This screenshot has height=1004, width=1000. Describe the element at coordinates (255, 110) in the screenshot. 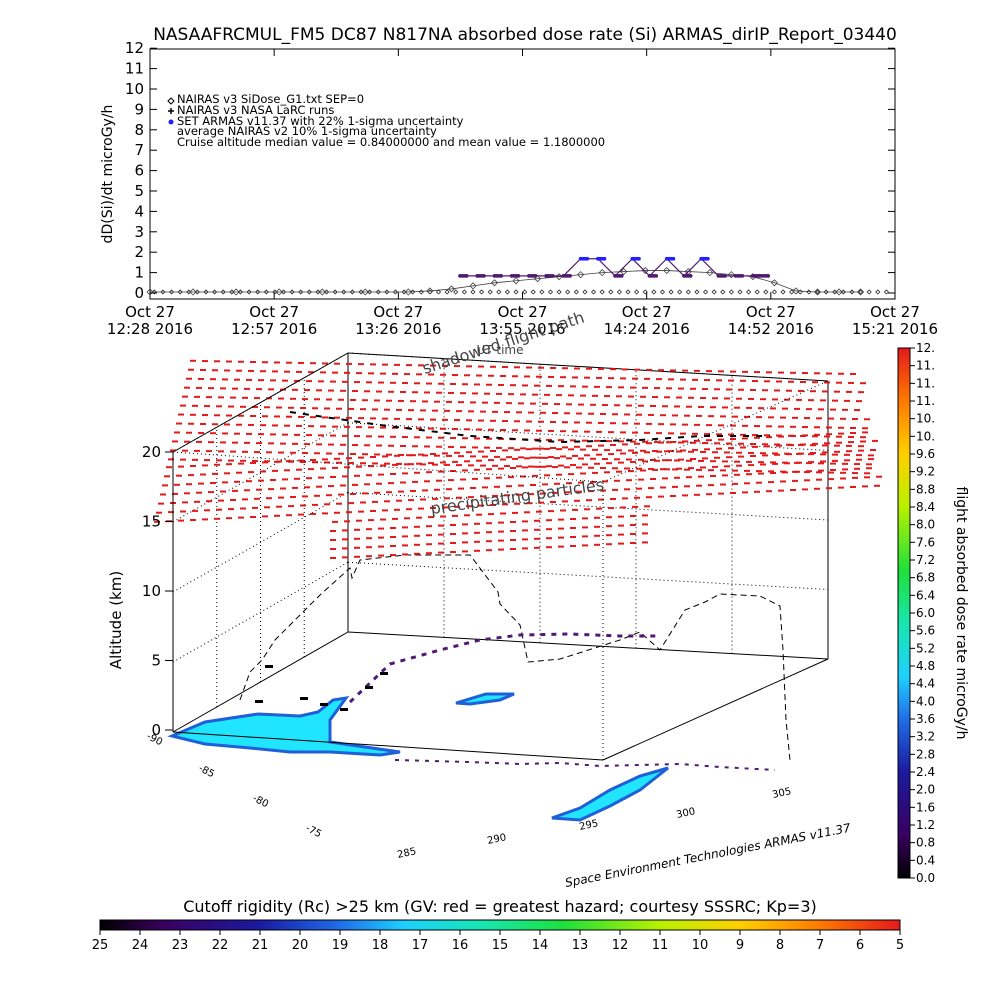

I see `legend-entry: NAIRAS v3 NASA LaRC runs` at that location.